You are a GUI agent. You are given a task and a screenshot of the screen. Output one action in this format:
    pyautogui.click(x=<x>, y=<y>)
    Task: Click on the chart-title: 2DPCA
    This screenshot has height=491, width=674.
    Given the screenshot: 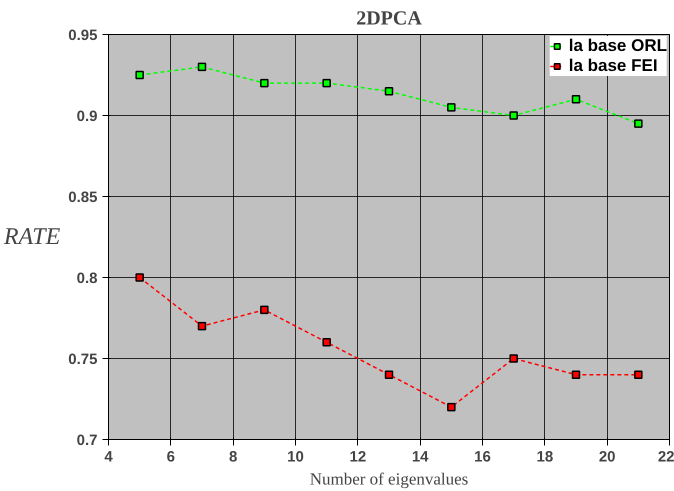 What is the action you would take?
    pyautogui.click(x=389, y=19)
    